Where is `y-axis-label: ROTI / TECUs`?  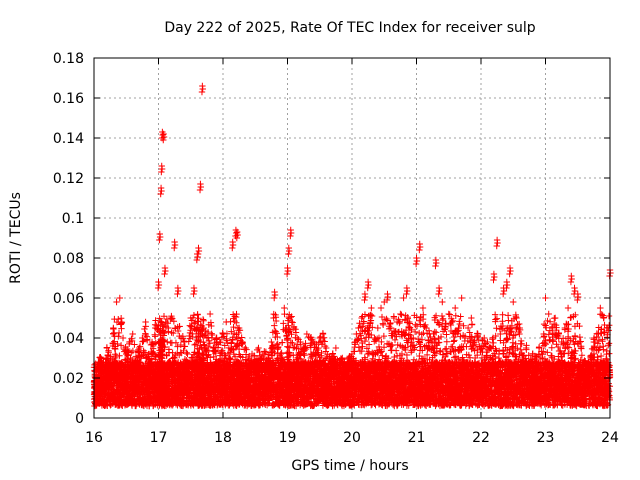 y-axis-label: ROTI / TECUs is located at coordinates (16, 238).